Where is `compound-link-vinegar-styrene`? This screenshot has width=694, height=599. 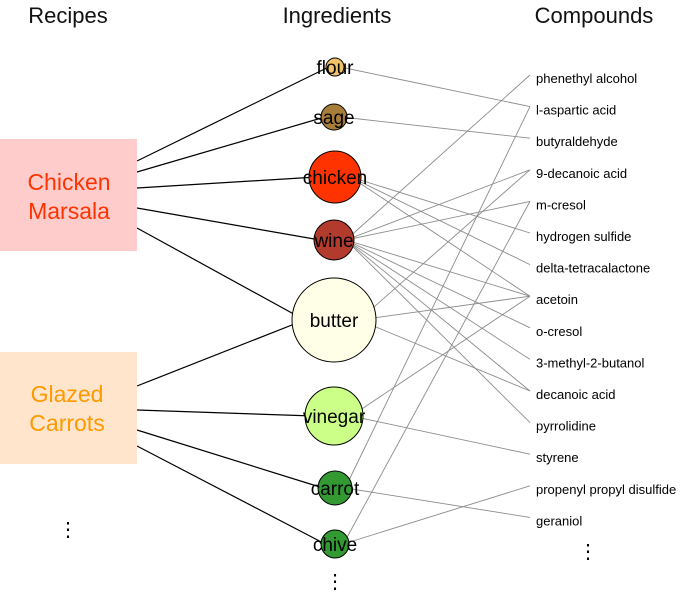 compound-link-vinegar-styrene is located at coordinates (441, 435).